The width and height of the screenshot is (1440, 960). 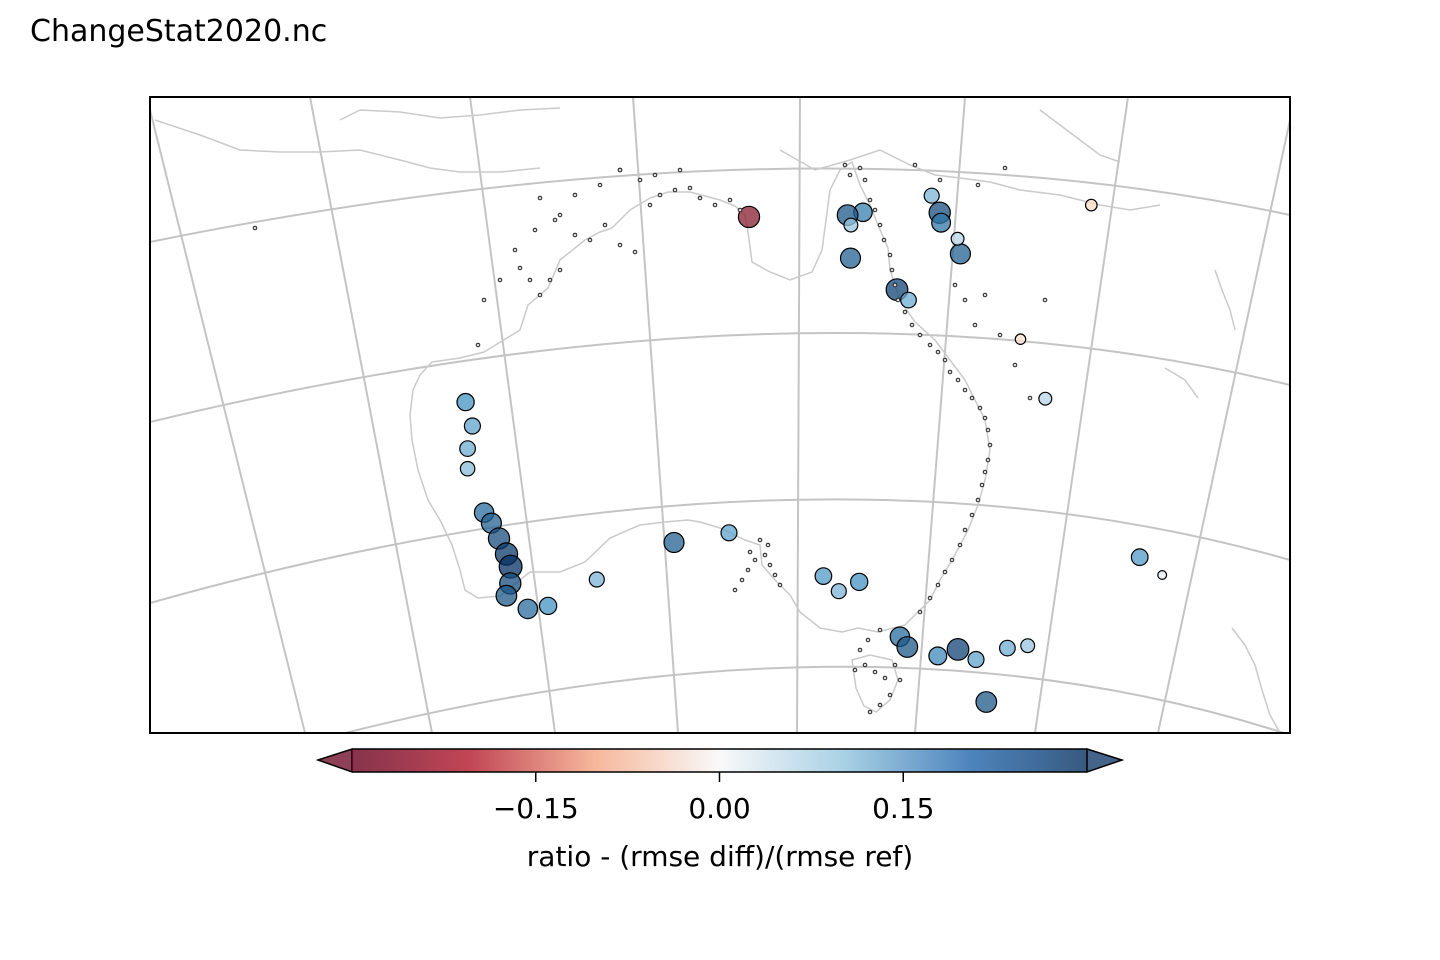 What do you see at coordinates (719, 760) in the screenshot?
I see `colorbar-gradient` at bounding box center [719, 760].